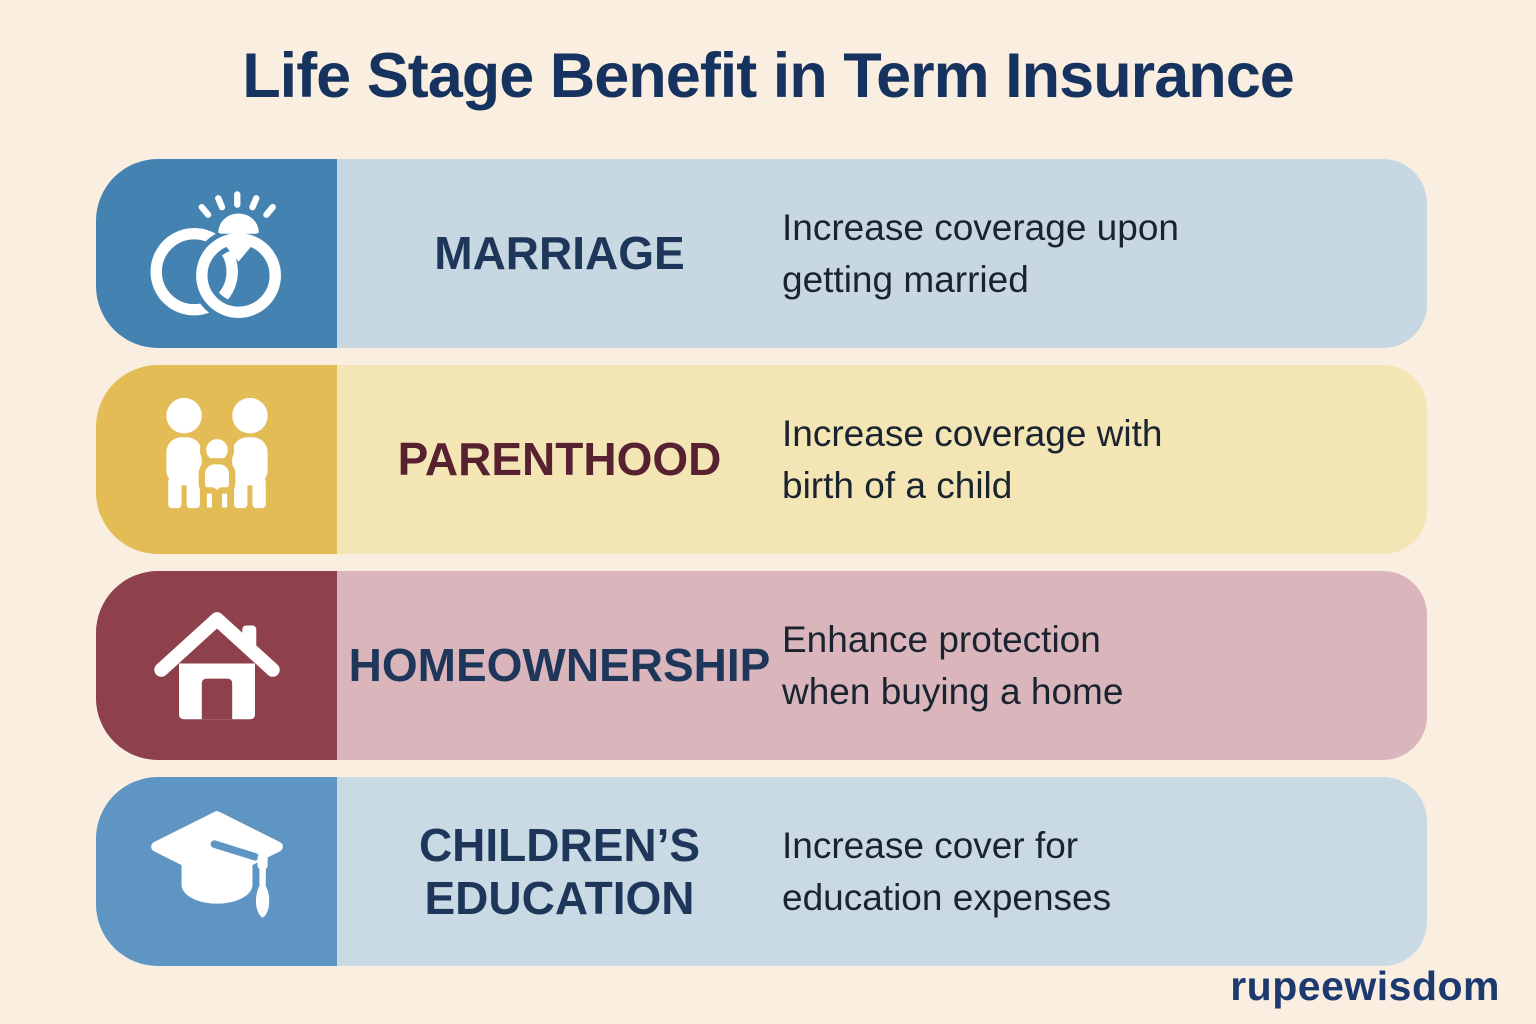 This screenshot has height=1024, width=1536. What do you see at coordinates (559, 665) in the screenshot?
I see `row-label-homeownership: HOMEOWNERSHIP` at bounding box center [559, 665].